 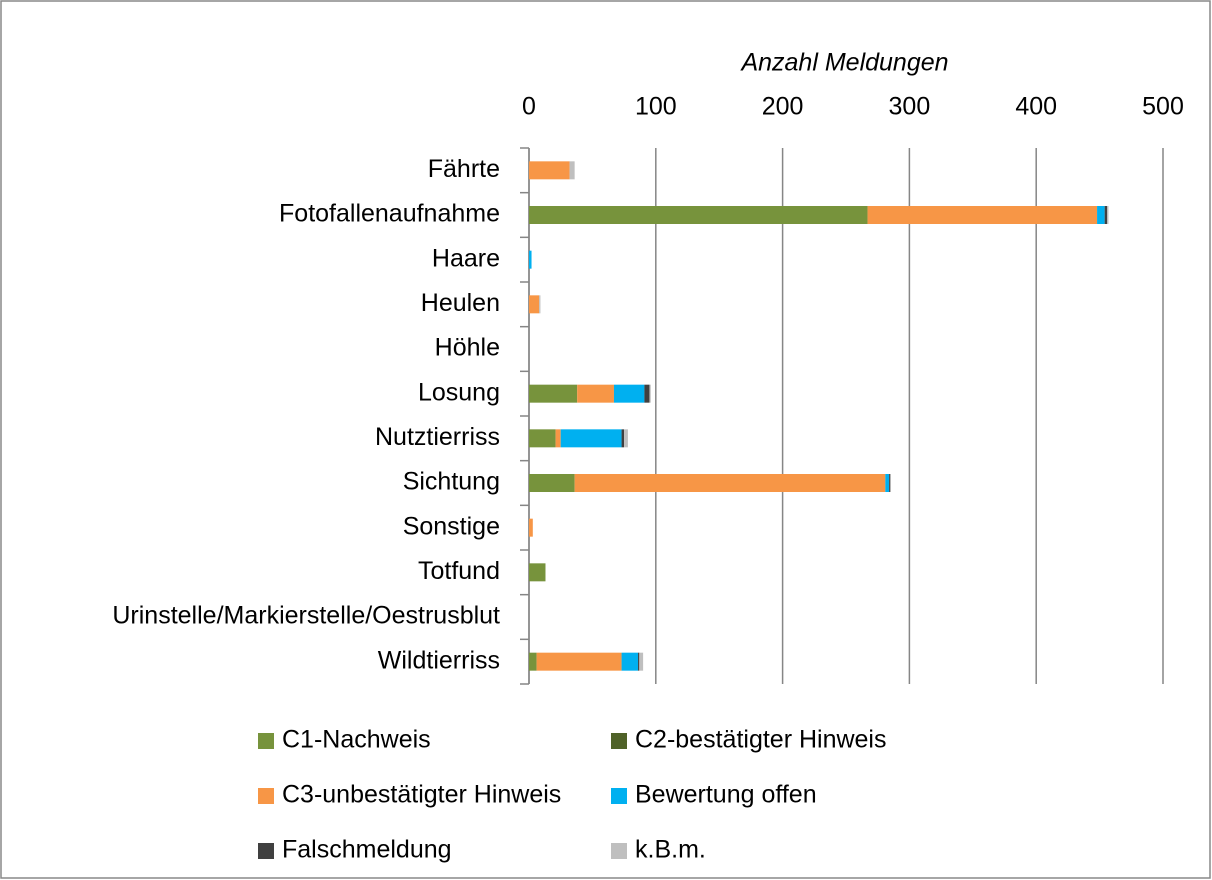 I want to click on x-tick-label: 300, so click(x=910, y=107).